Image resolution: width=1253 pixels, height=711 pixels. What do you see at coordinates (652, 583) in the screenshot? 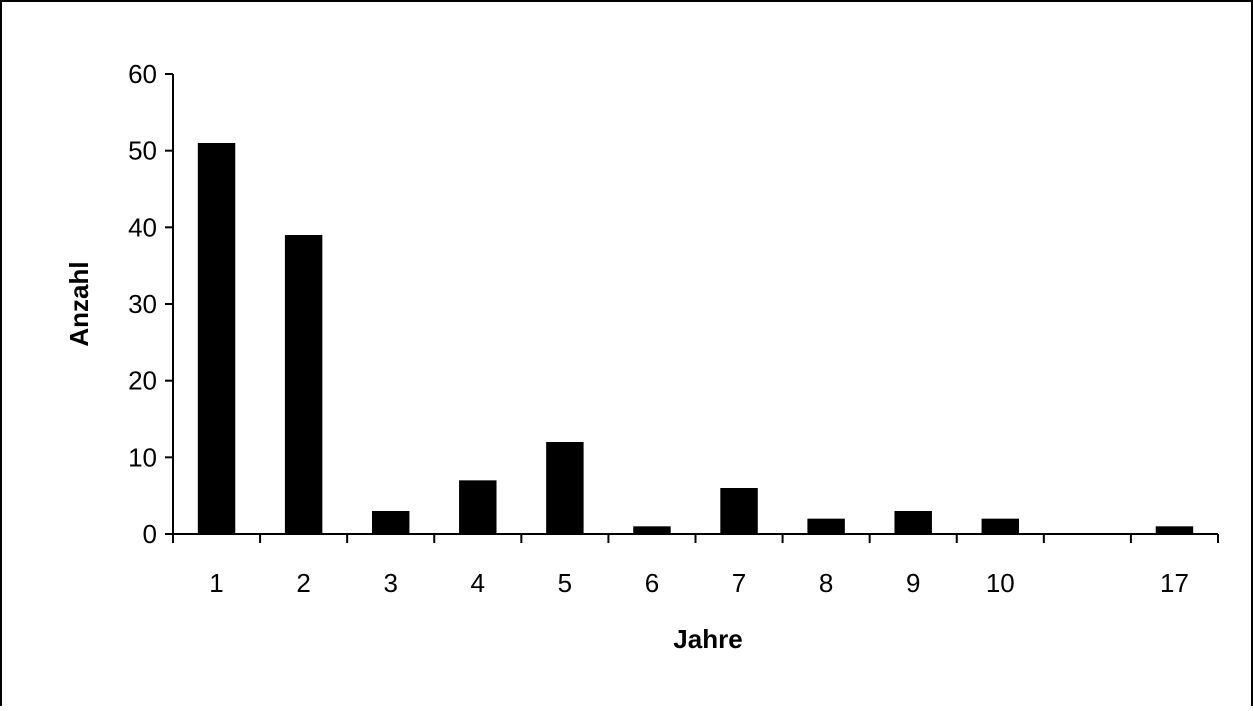
I see `x-tick-label: 6` at bounding box center [652, 583].